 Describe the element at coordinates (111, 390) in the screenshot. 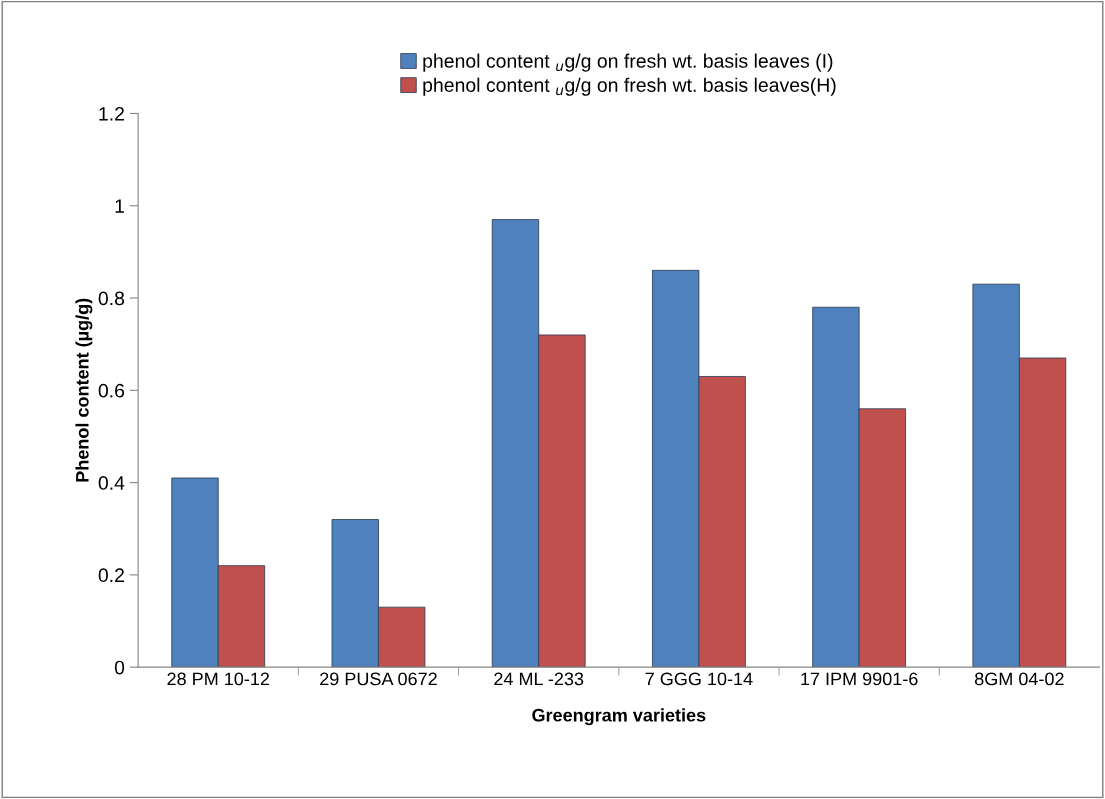

I see `y-tick-label: 0.6` at that location.